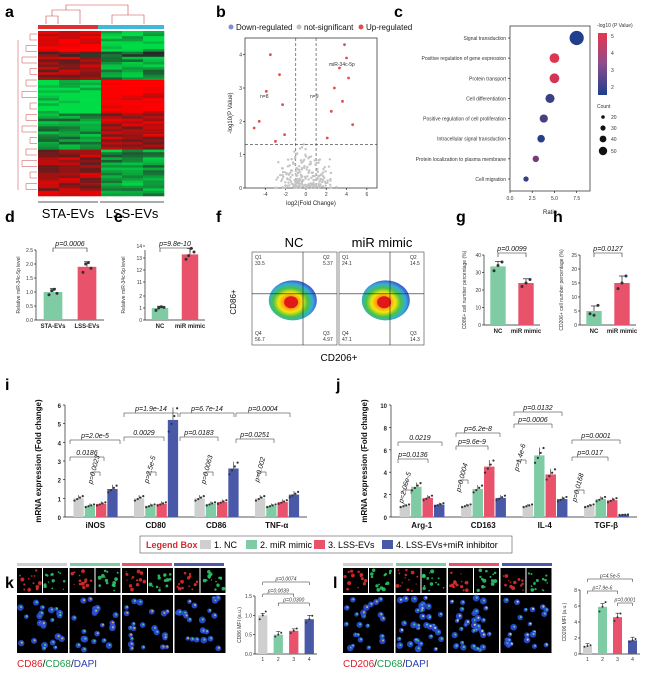 This screenshot has height=676, width=652. I want to click on x-tick-label: 2, so click(278, 660).